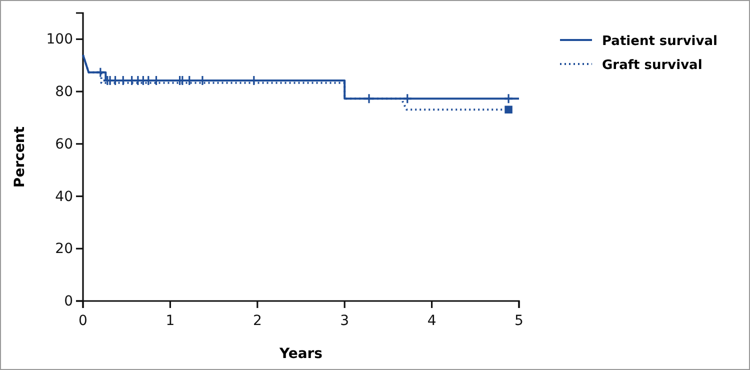  I want to click on x-tick-label: 5, so click(519, 321).